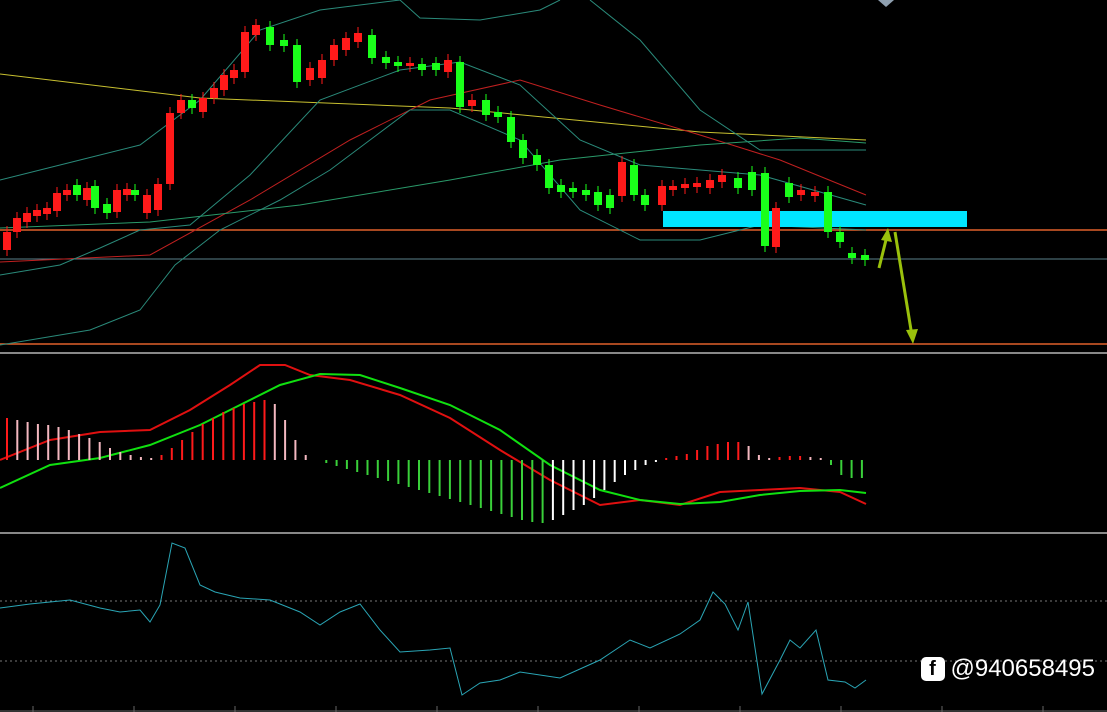  I want to click on ma-long, so click(433, 107).